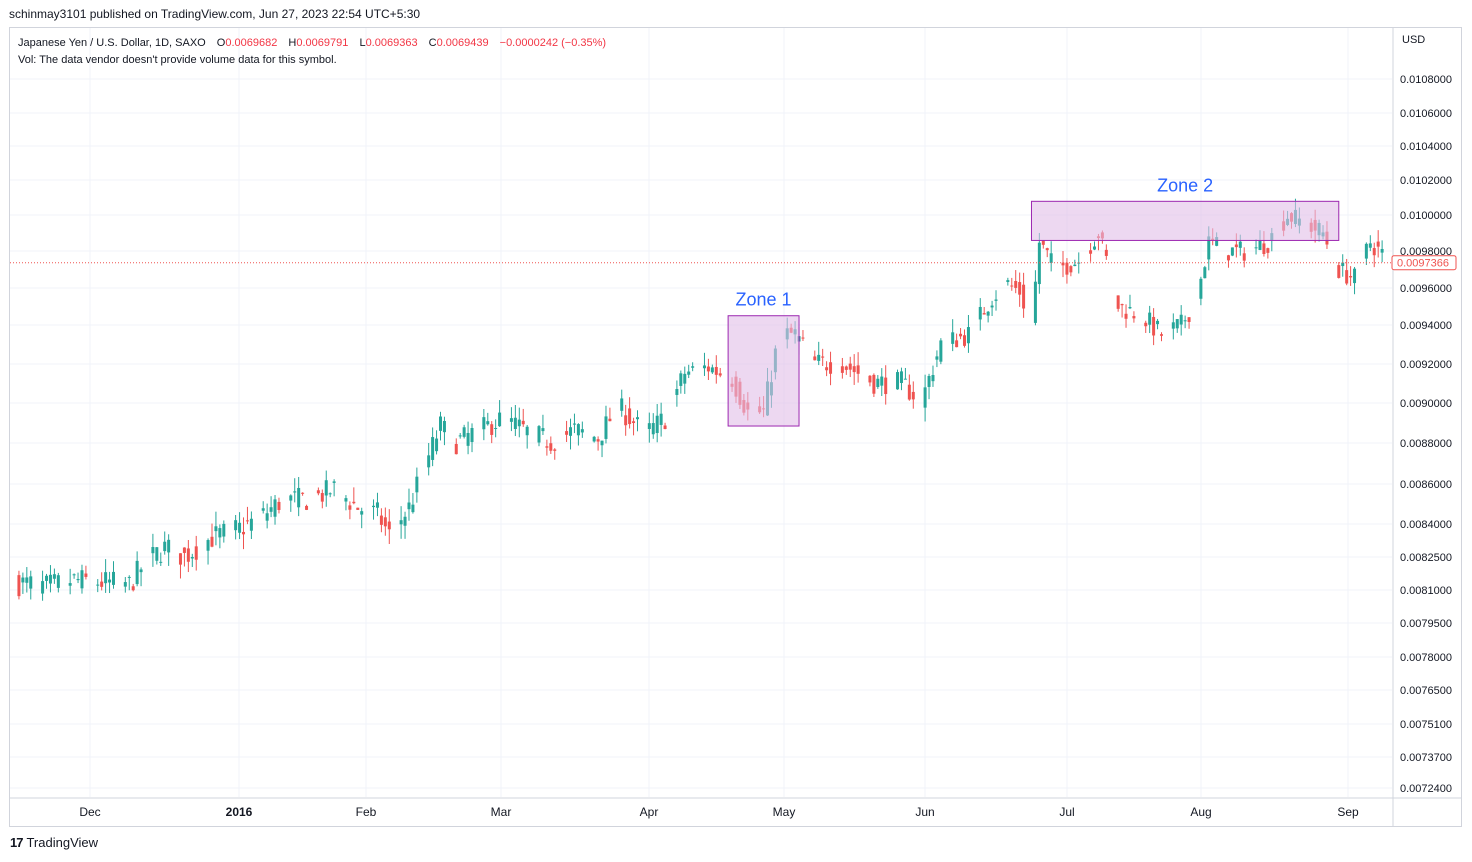 This screenshot has height=862, width=1472. What do you see at coordinates (1414, 40) in the screenshot?
I see `currency-selector: USD` at bounding box center [1414, 40].